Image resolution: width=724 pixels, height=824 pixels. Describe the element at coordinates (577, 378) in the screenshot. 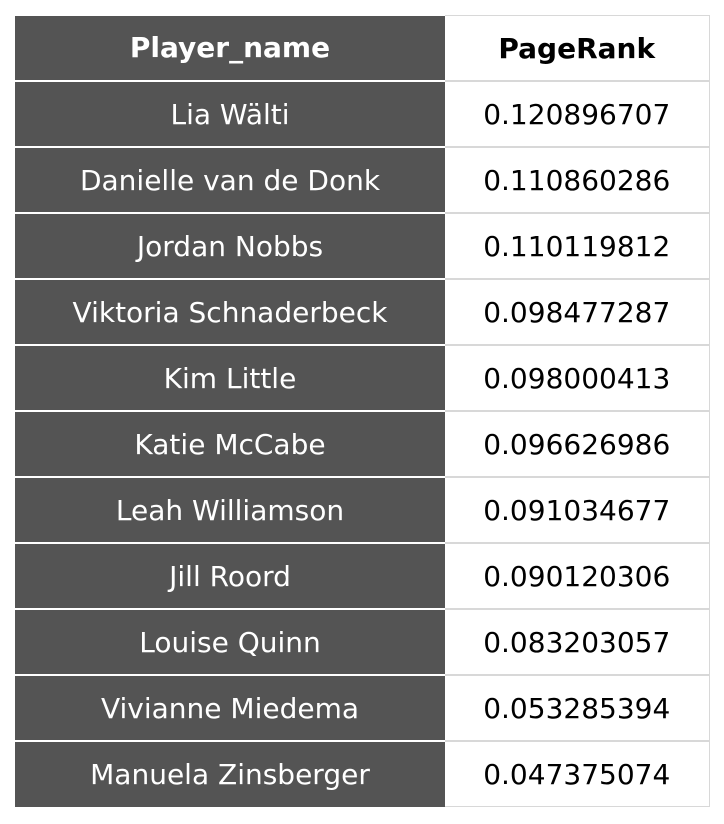

I see `pagerank-value-cell: 0.098000413` at that location.